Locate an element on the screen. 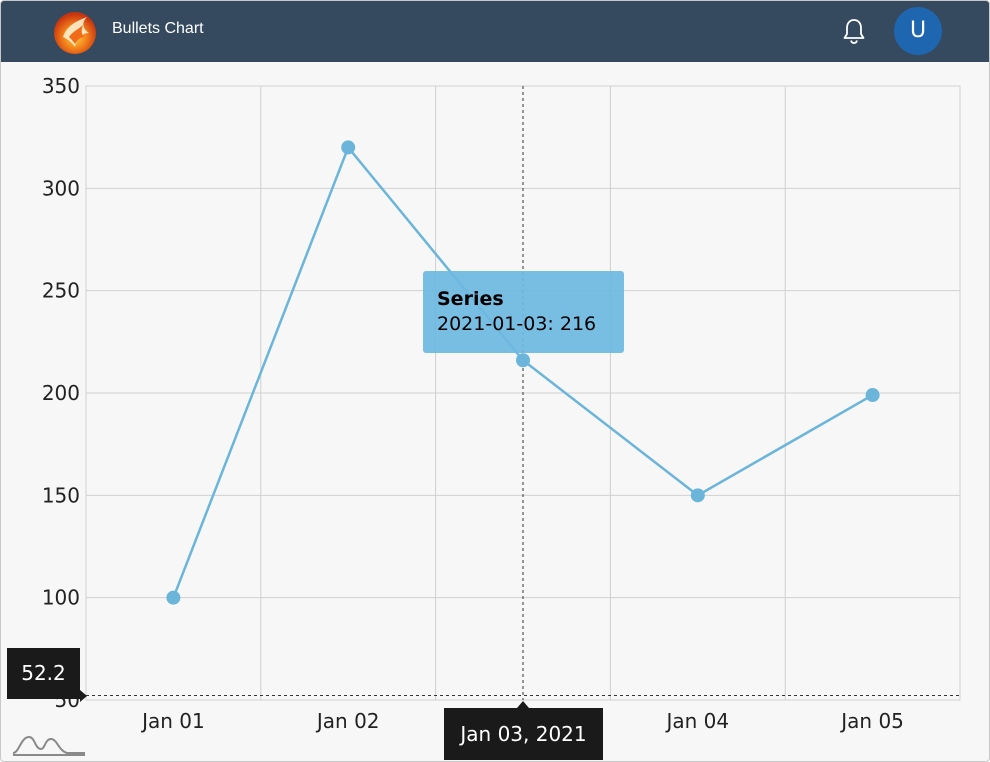 The height and width of the screenshot is (762, 990). y-tick-label: 350 is located at coordinates (61, 86).